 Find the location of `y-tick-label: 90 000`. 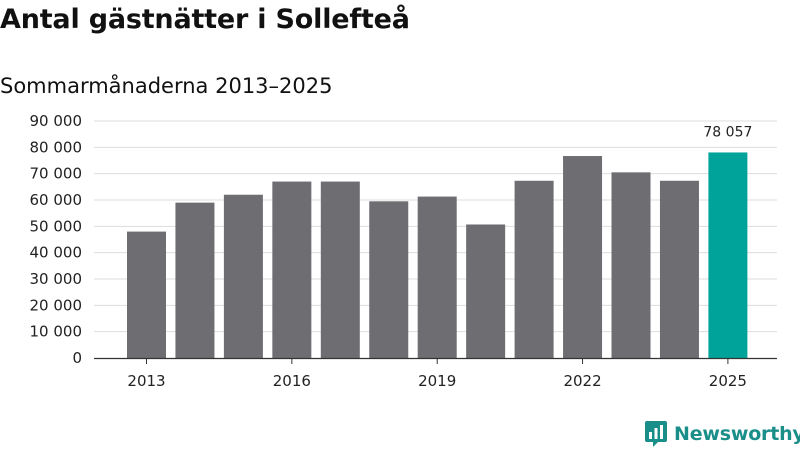

y-tick-label: 90 000 is located at coordinates (56, 121).